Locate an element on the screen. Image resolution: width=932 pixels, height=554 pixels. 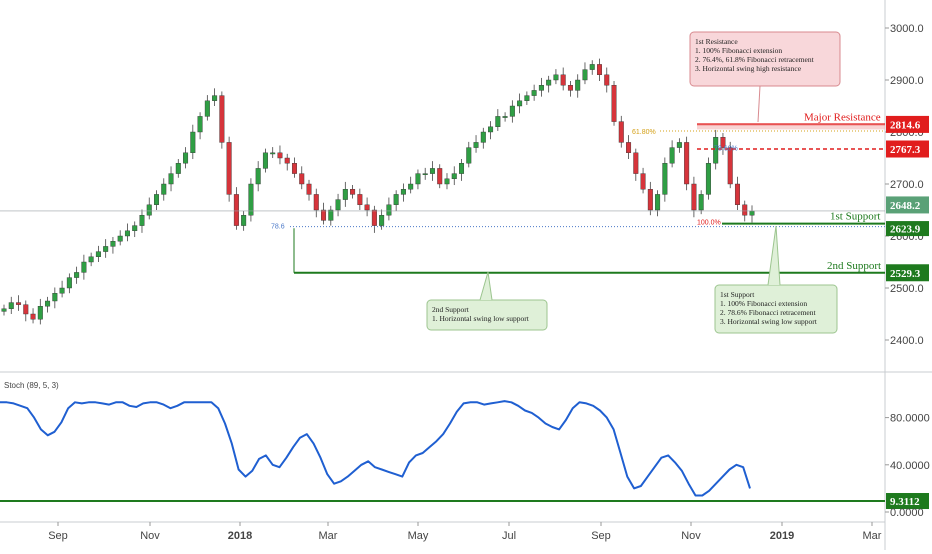
support1-note-line: 3. Horizontal swing low support is located at coordinates (769, 321).